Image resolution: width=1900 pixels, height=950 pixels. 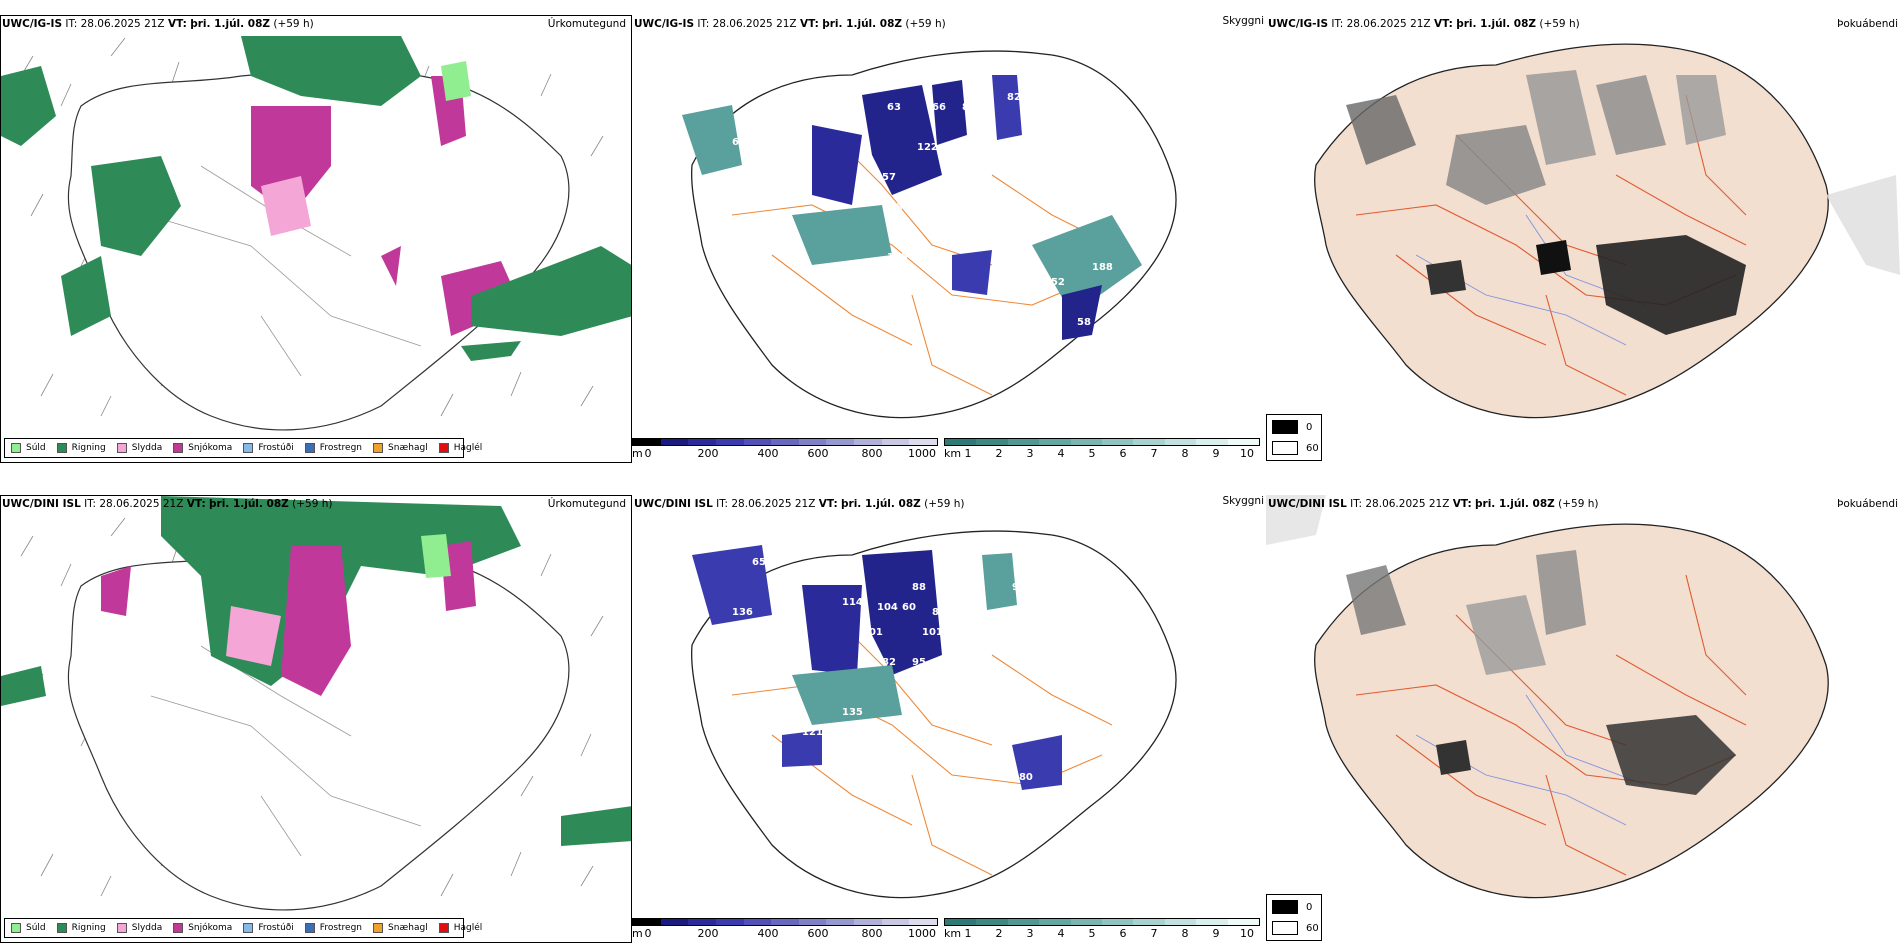 I want to click on legend-label: Snæhagl, so click(x=408, y=448).